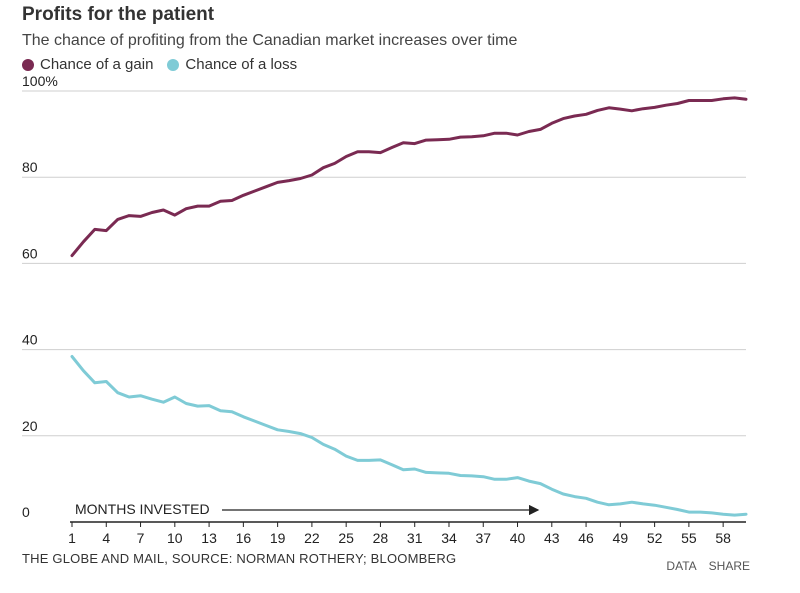 Image resolution: width=800 pixels, height=593 pixels. I want to click on x-tick-label: 58, so click(723, 538).